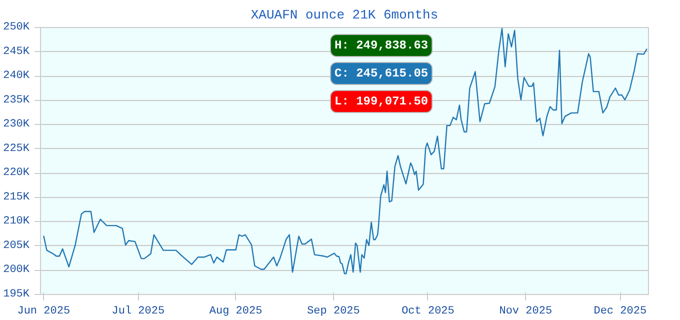 This screenshot has width=680, height=320. What do you see at coordinates (620, 312) in the screenshot?
I see `x-tick-label: Dec 2025` at bounding box center [620, 312].